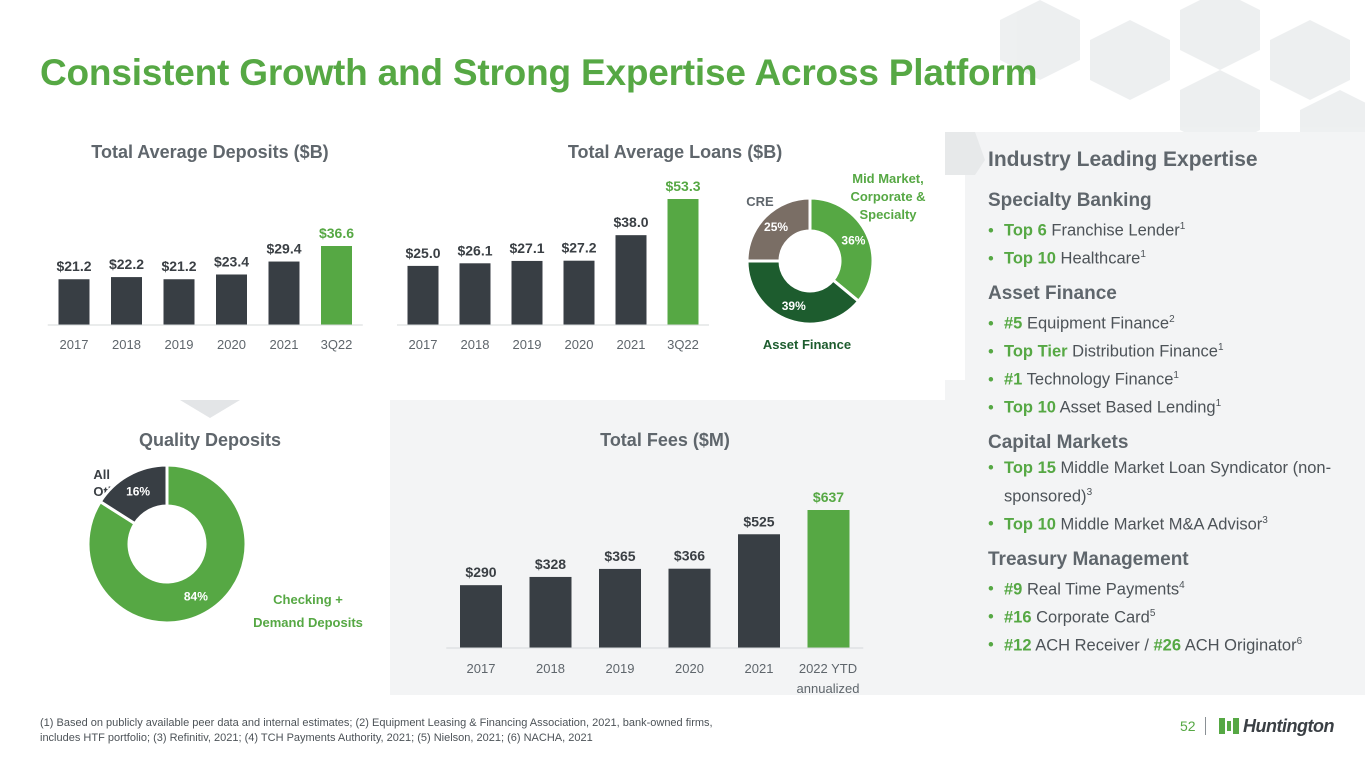  Describe the element at coordinates (853, 241) in the screenshot. I see `slice-percent-label: 36%` at that location.